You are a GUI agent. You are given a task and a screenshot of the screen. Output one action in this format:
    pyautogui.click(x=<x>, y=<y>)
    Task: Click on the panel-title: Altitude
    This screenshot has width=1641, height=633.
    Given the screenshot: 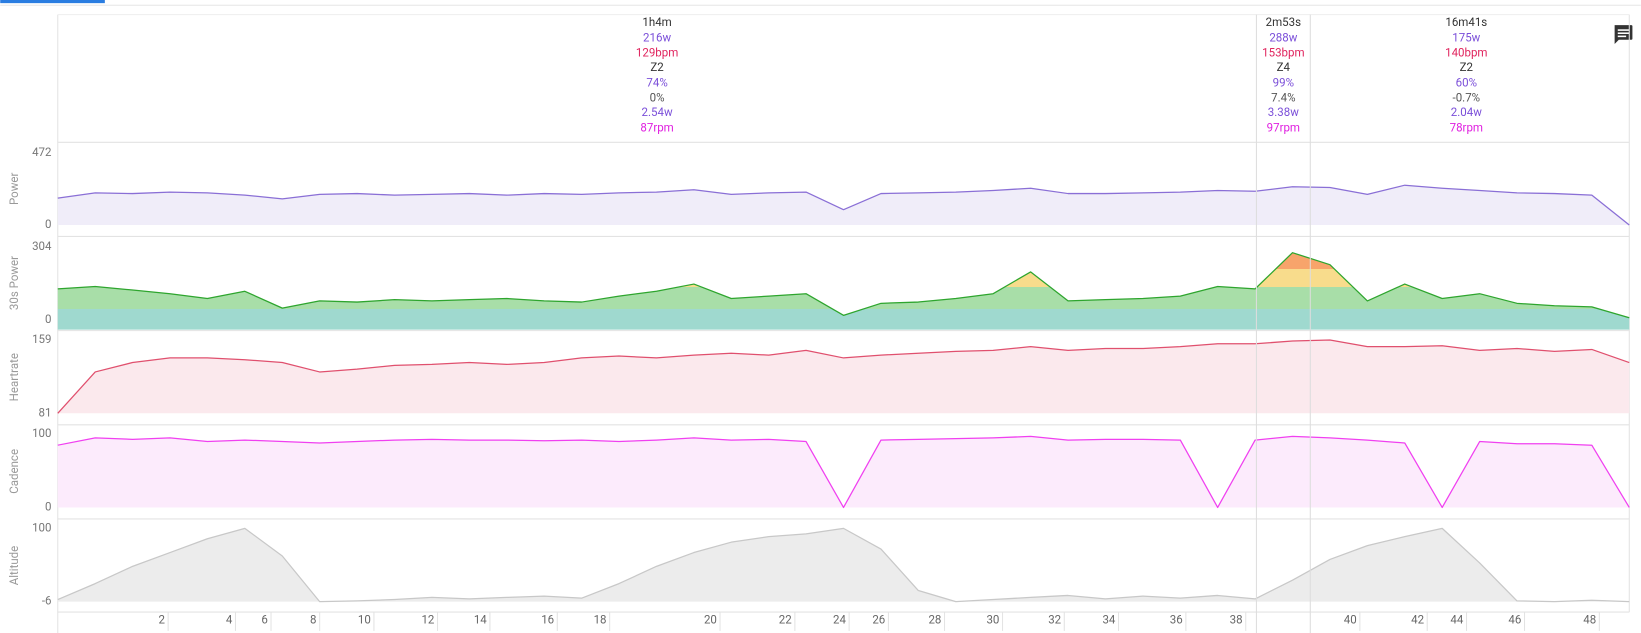 What is the action you would take?
    pyautogui.click(x=14, y=566)
    